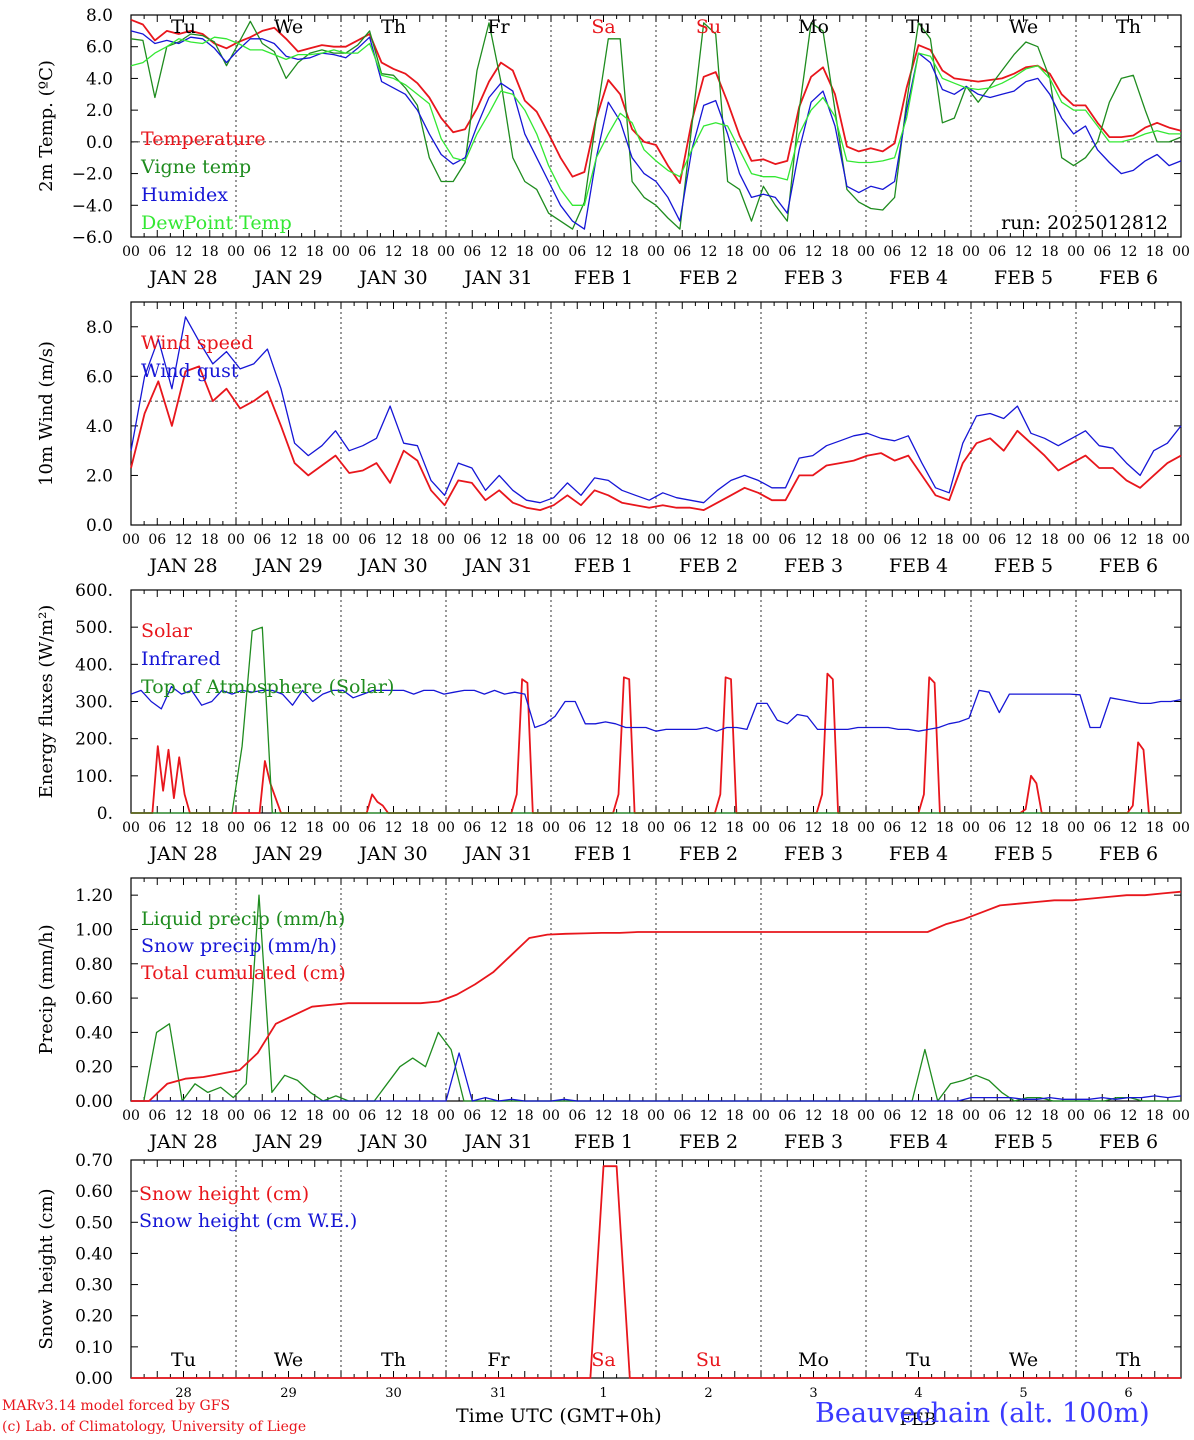 This screenshot has height=1440, width=1194. I want to click on model-credit: MARv3.14 model forced by GFS, so click(116, 1406).